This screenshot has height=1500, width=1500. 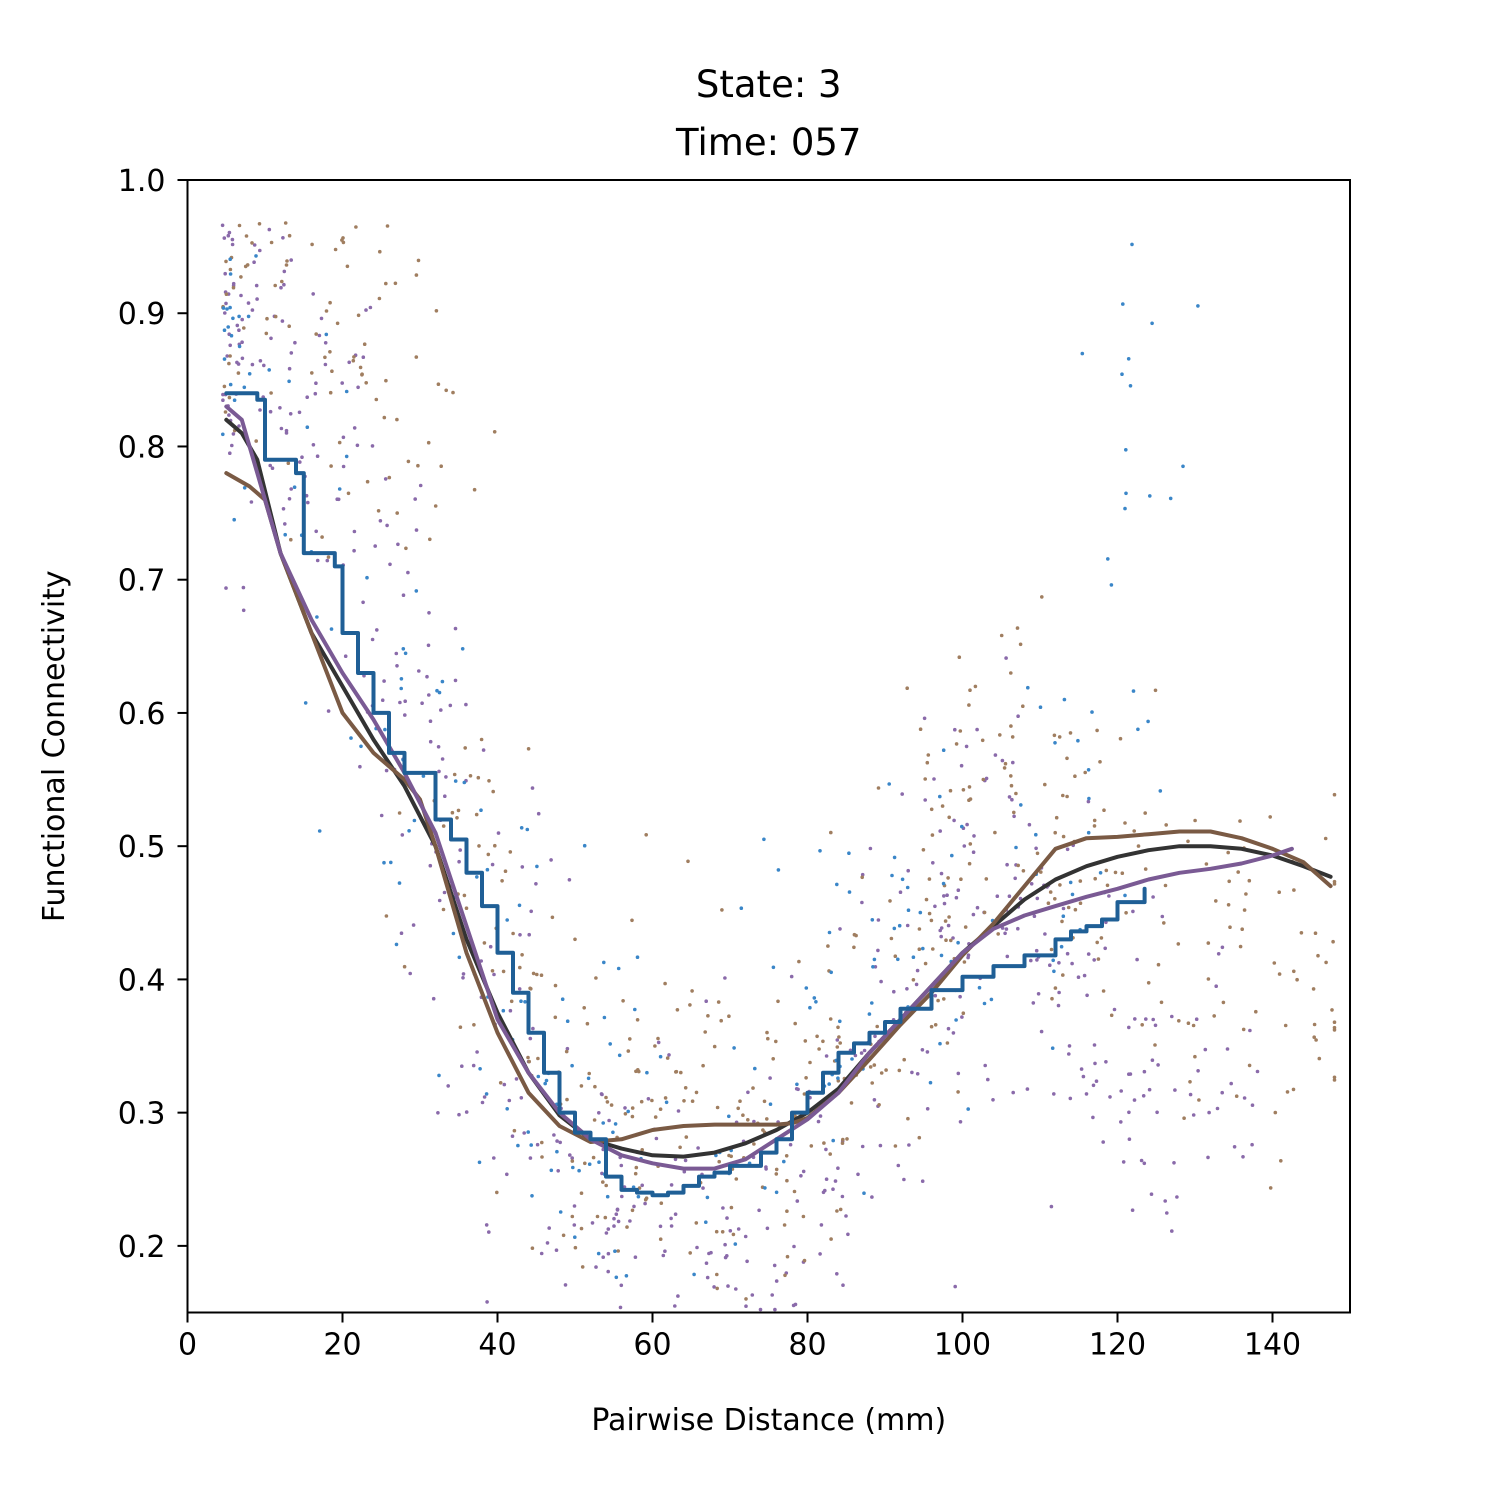 I want to click on x-tick-label: 120, so click(x=1117, y=1345).